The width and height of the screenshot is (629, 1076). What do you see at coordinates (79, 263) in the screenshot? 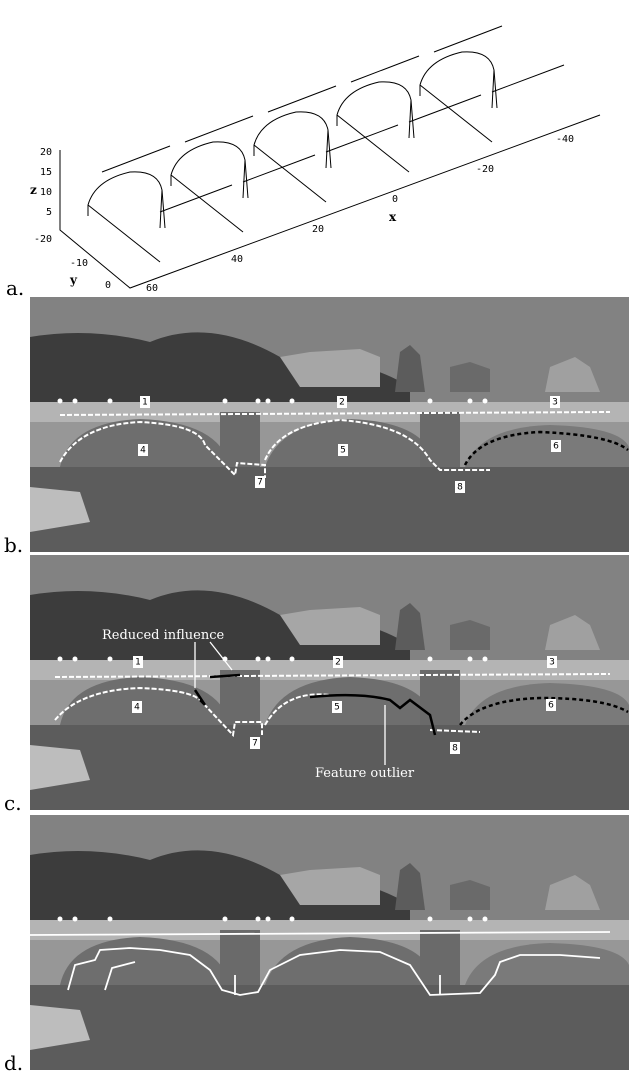
I see `y-tick: -10` at bounding box center [79, 263].